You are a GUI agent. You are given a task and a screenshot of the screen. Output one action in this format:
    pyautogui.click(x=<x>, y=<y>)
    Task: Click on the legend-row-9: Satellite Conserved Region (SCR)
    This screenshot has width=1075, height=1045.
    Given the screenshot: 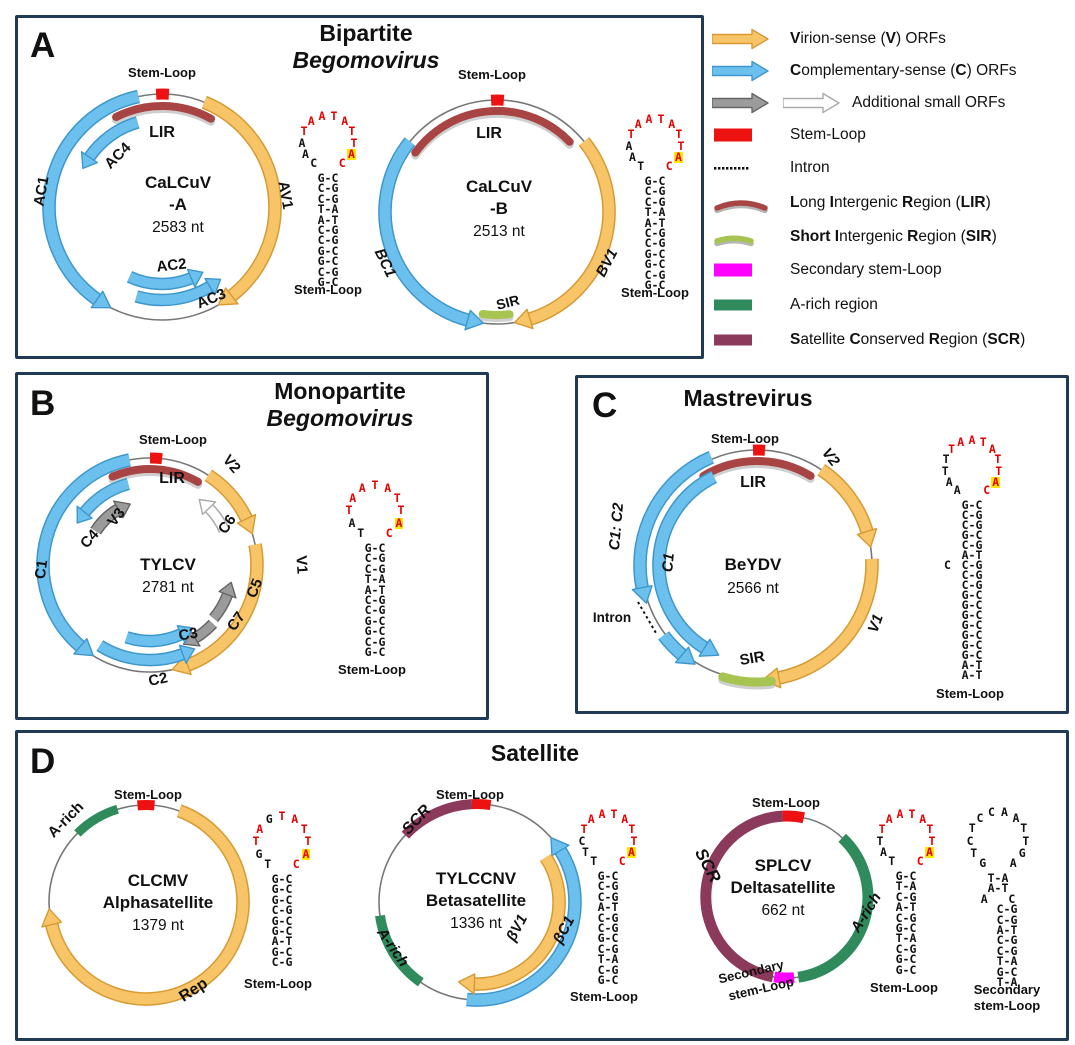 What is the action you would take?
    pyautogui.click(x=893, y=341)
    